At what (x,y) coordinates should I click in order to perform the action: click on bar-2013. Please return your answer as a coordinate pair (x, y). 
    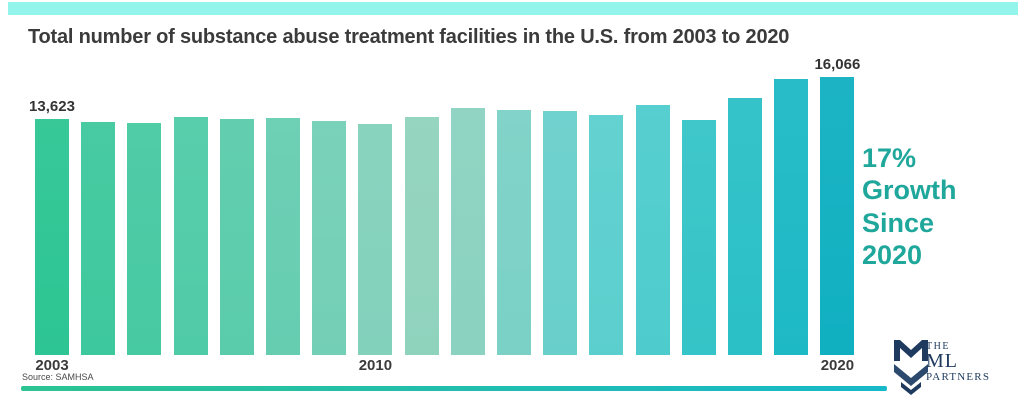
    Looking at the image, I should click on (514, 232).